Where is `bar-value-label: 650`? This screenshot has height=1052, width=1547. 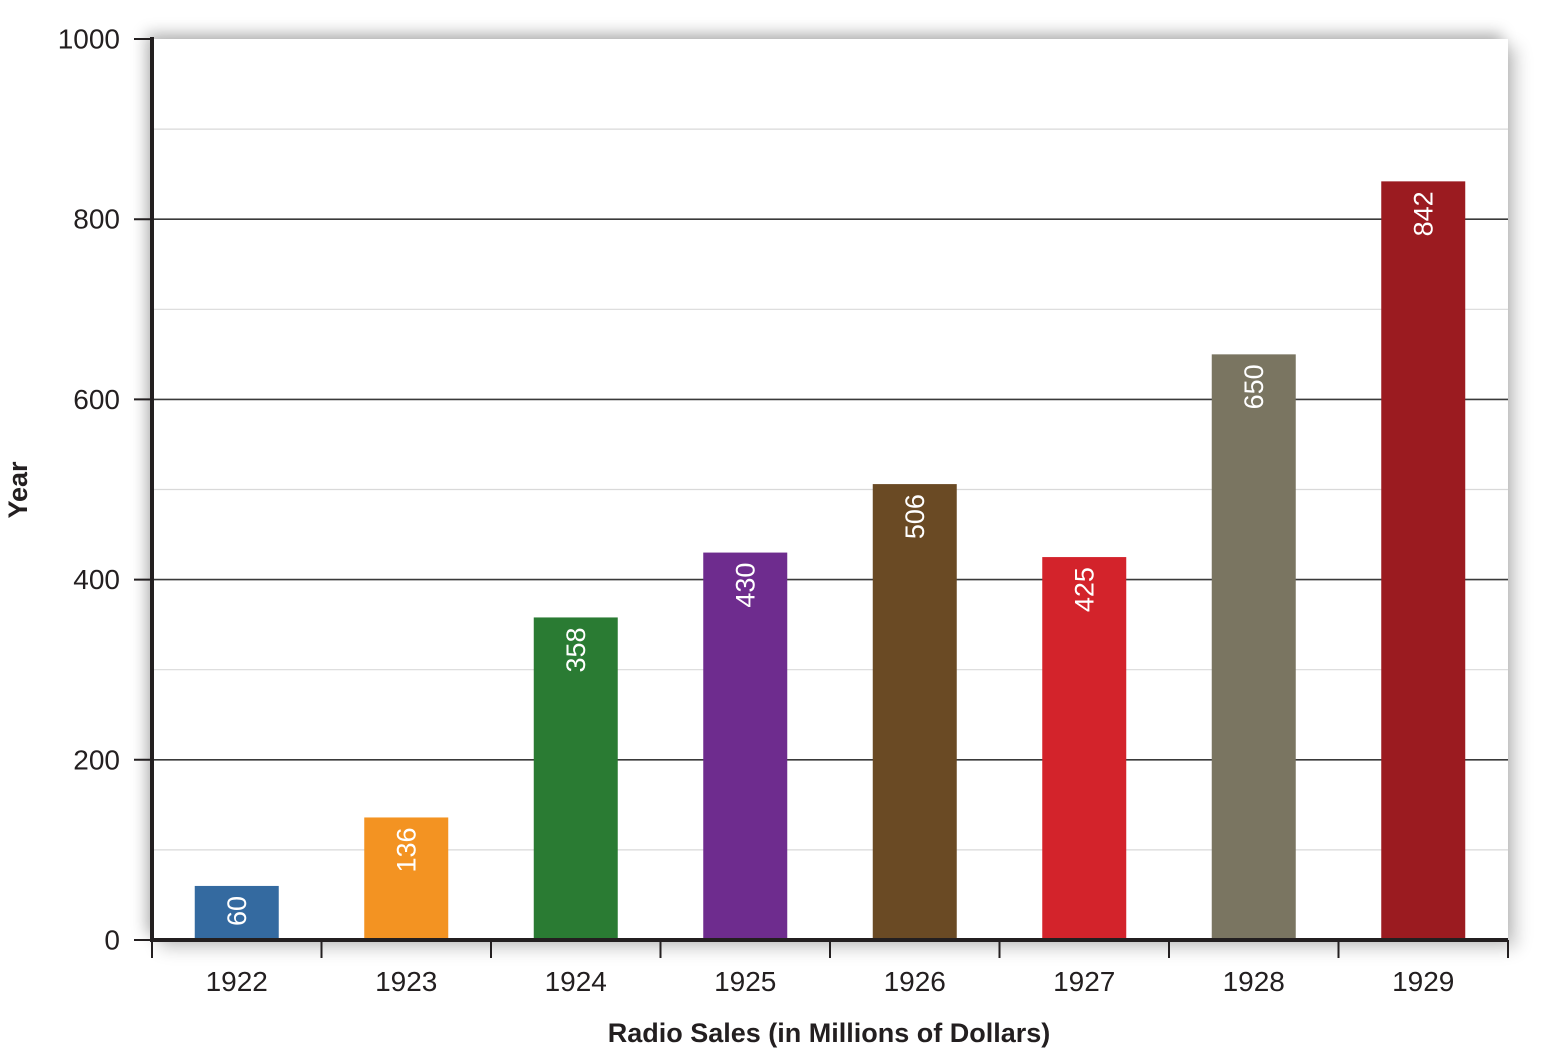
bar-value-label: 650 is located at coordinates (1254, 386).